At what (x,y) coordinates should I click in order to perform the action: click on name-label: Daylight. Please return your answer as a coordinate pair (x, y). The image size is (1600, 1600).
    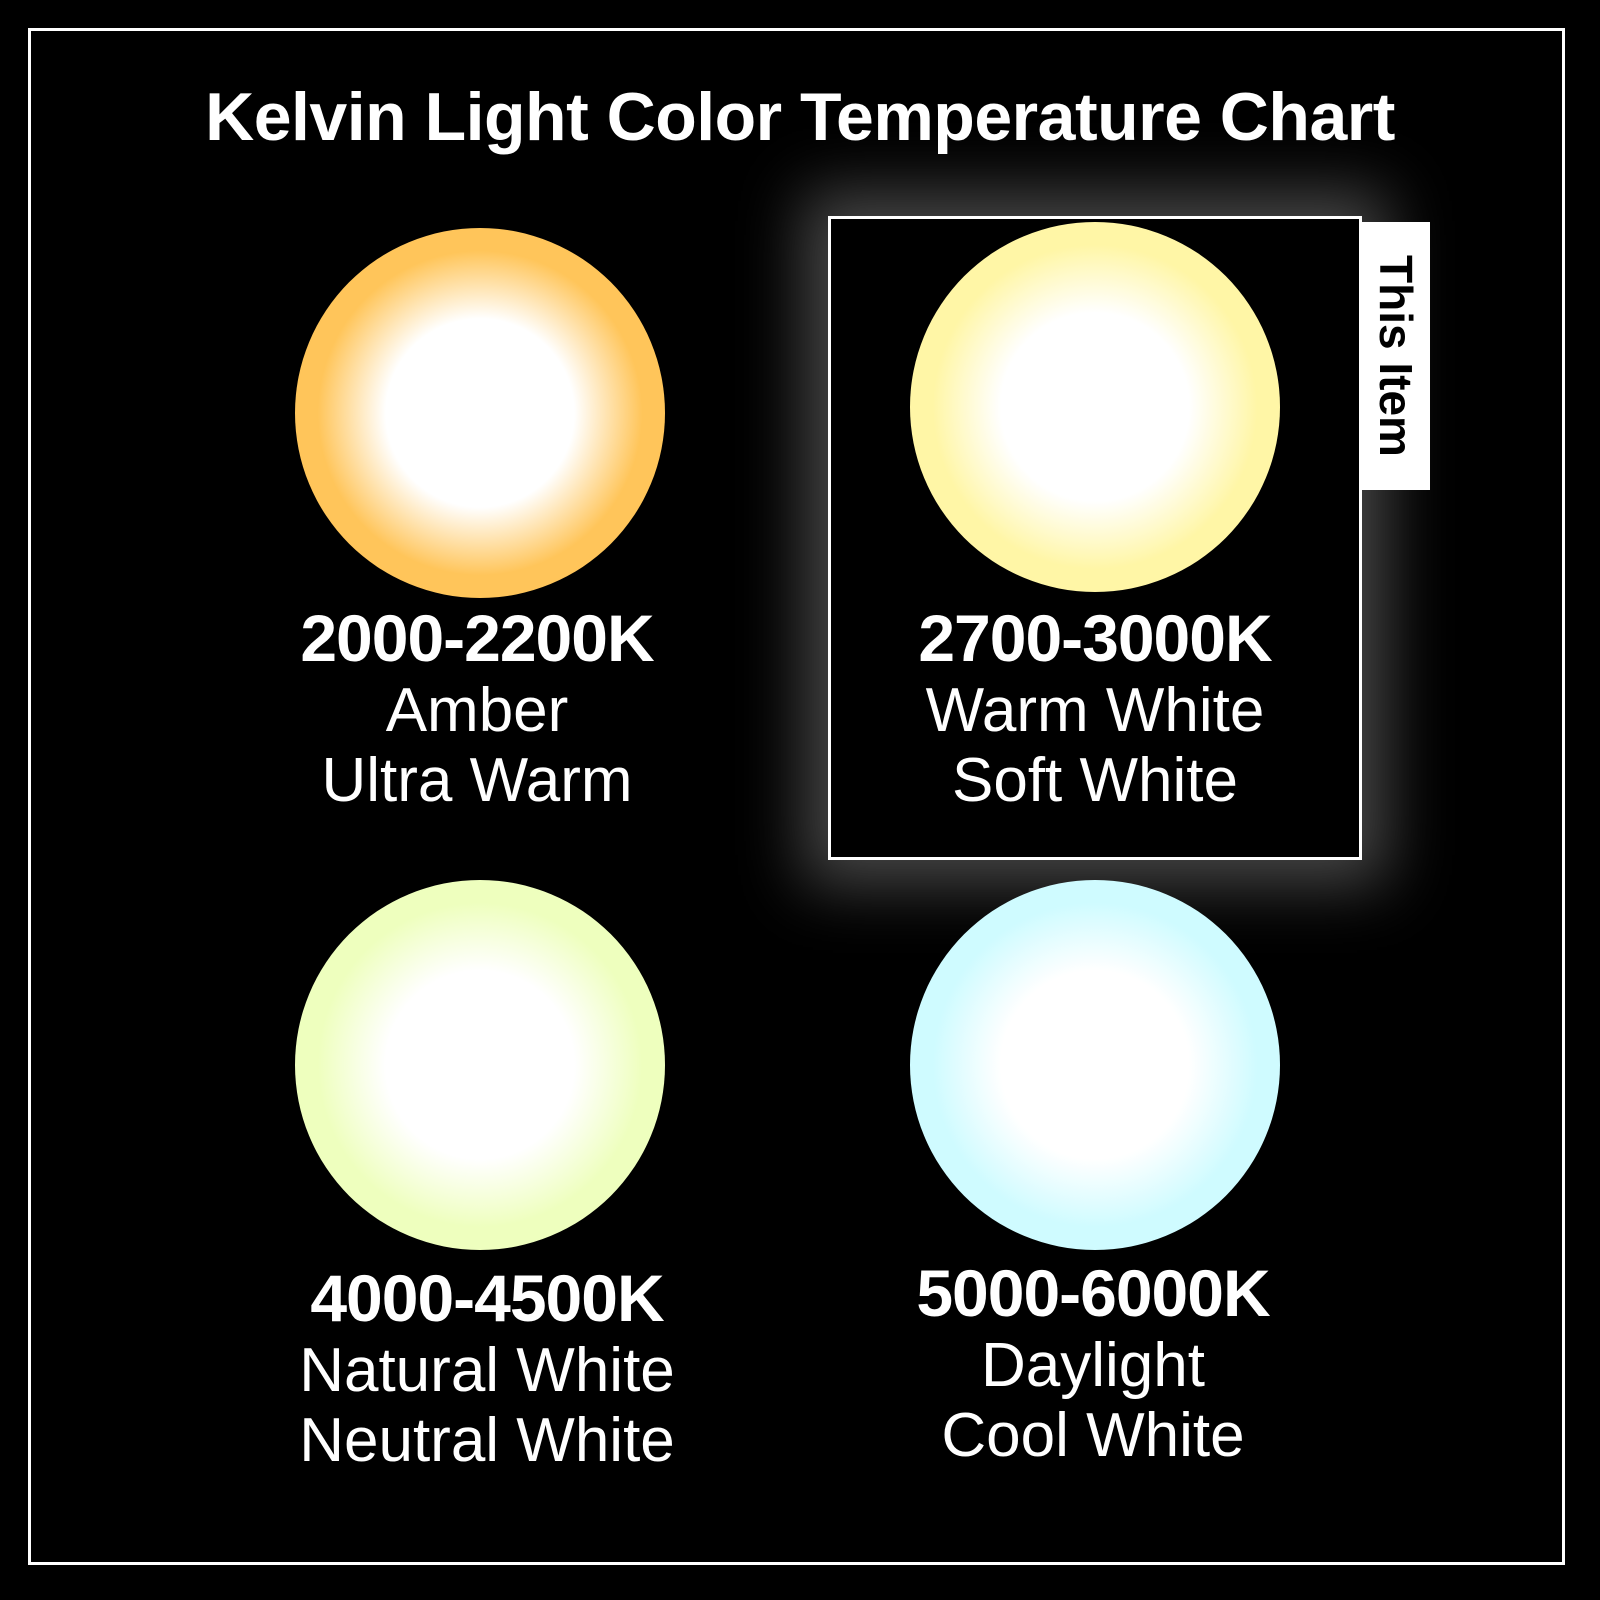
    Looking at the image, I should click on (1093, 1365).